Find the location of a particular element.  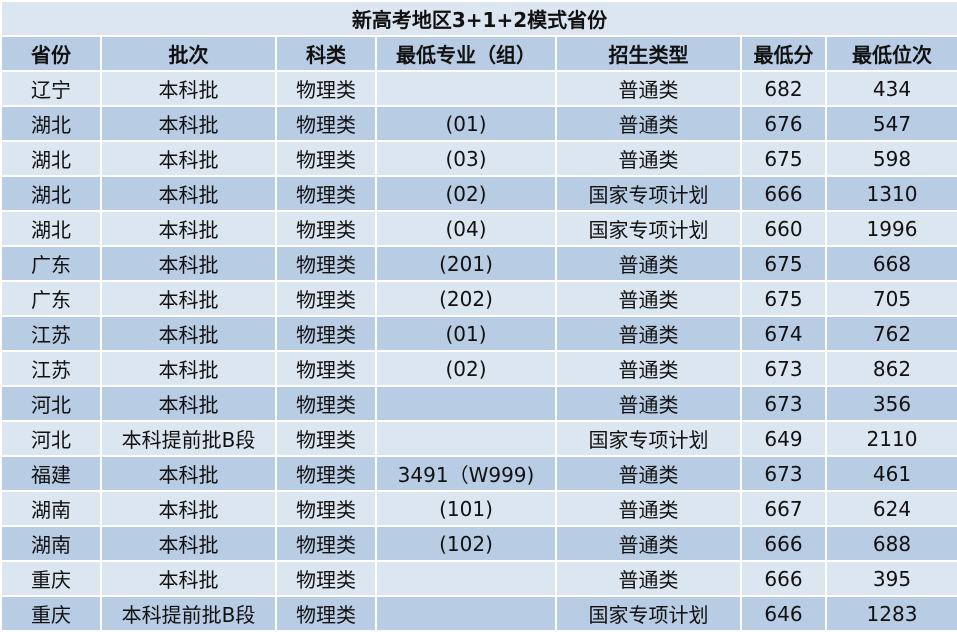

cell-min-rank: 1310 is located at coordinates (890, 193).